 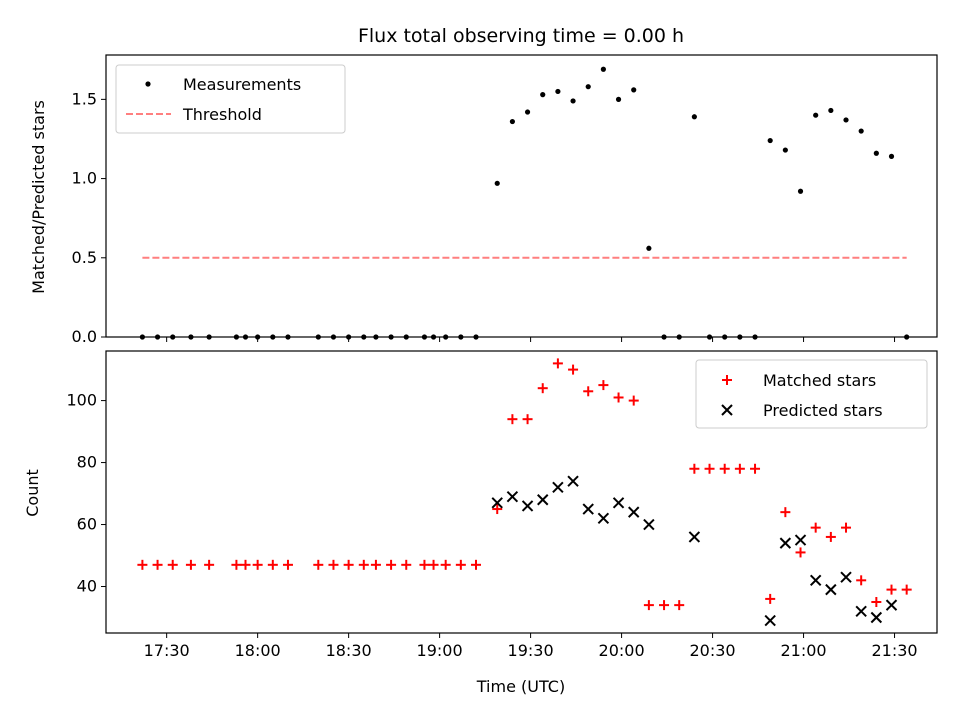 I want to click on x-tick-label: 21:30, so click(x=894, y=650).